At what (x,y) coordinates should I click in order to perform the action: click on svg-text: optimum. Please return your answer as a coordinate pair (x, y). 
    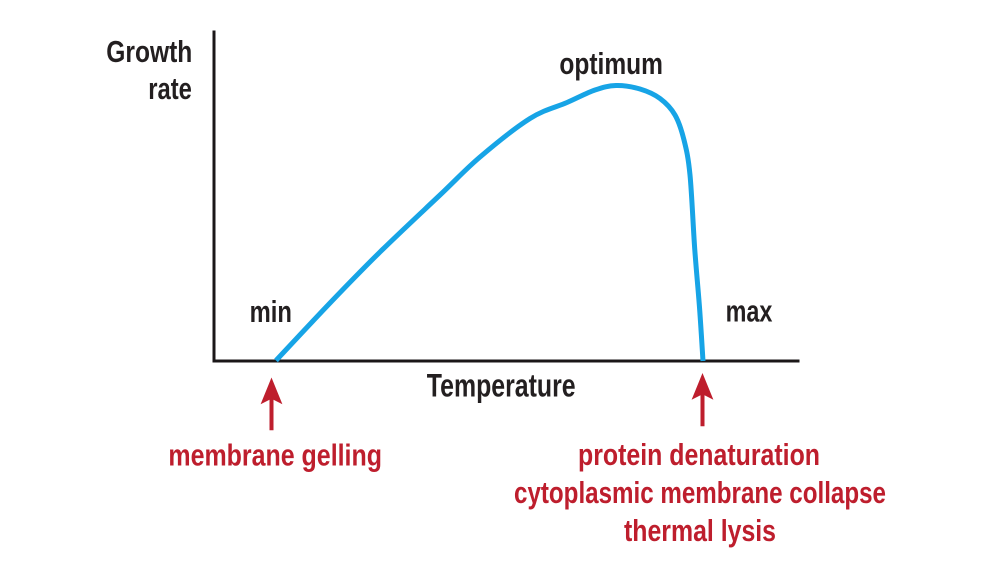
    Looking at the image, I should click on (611, 63).